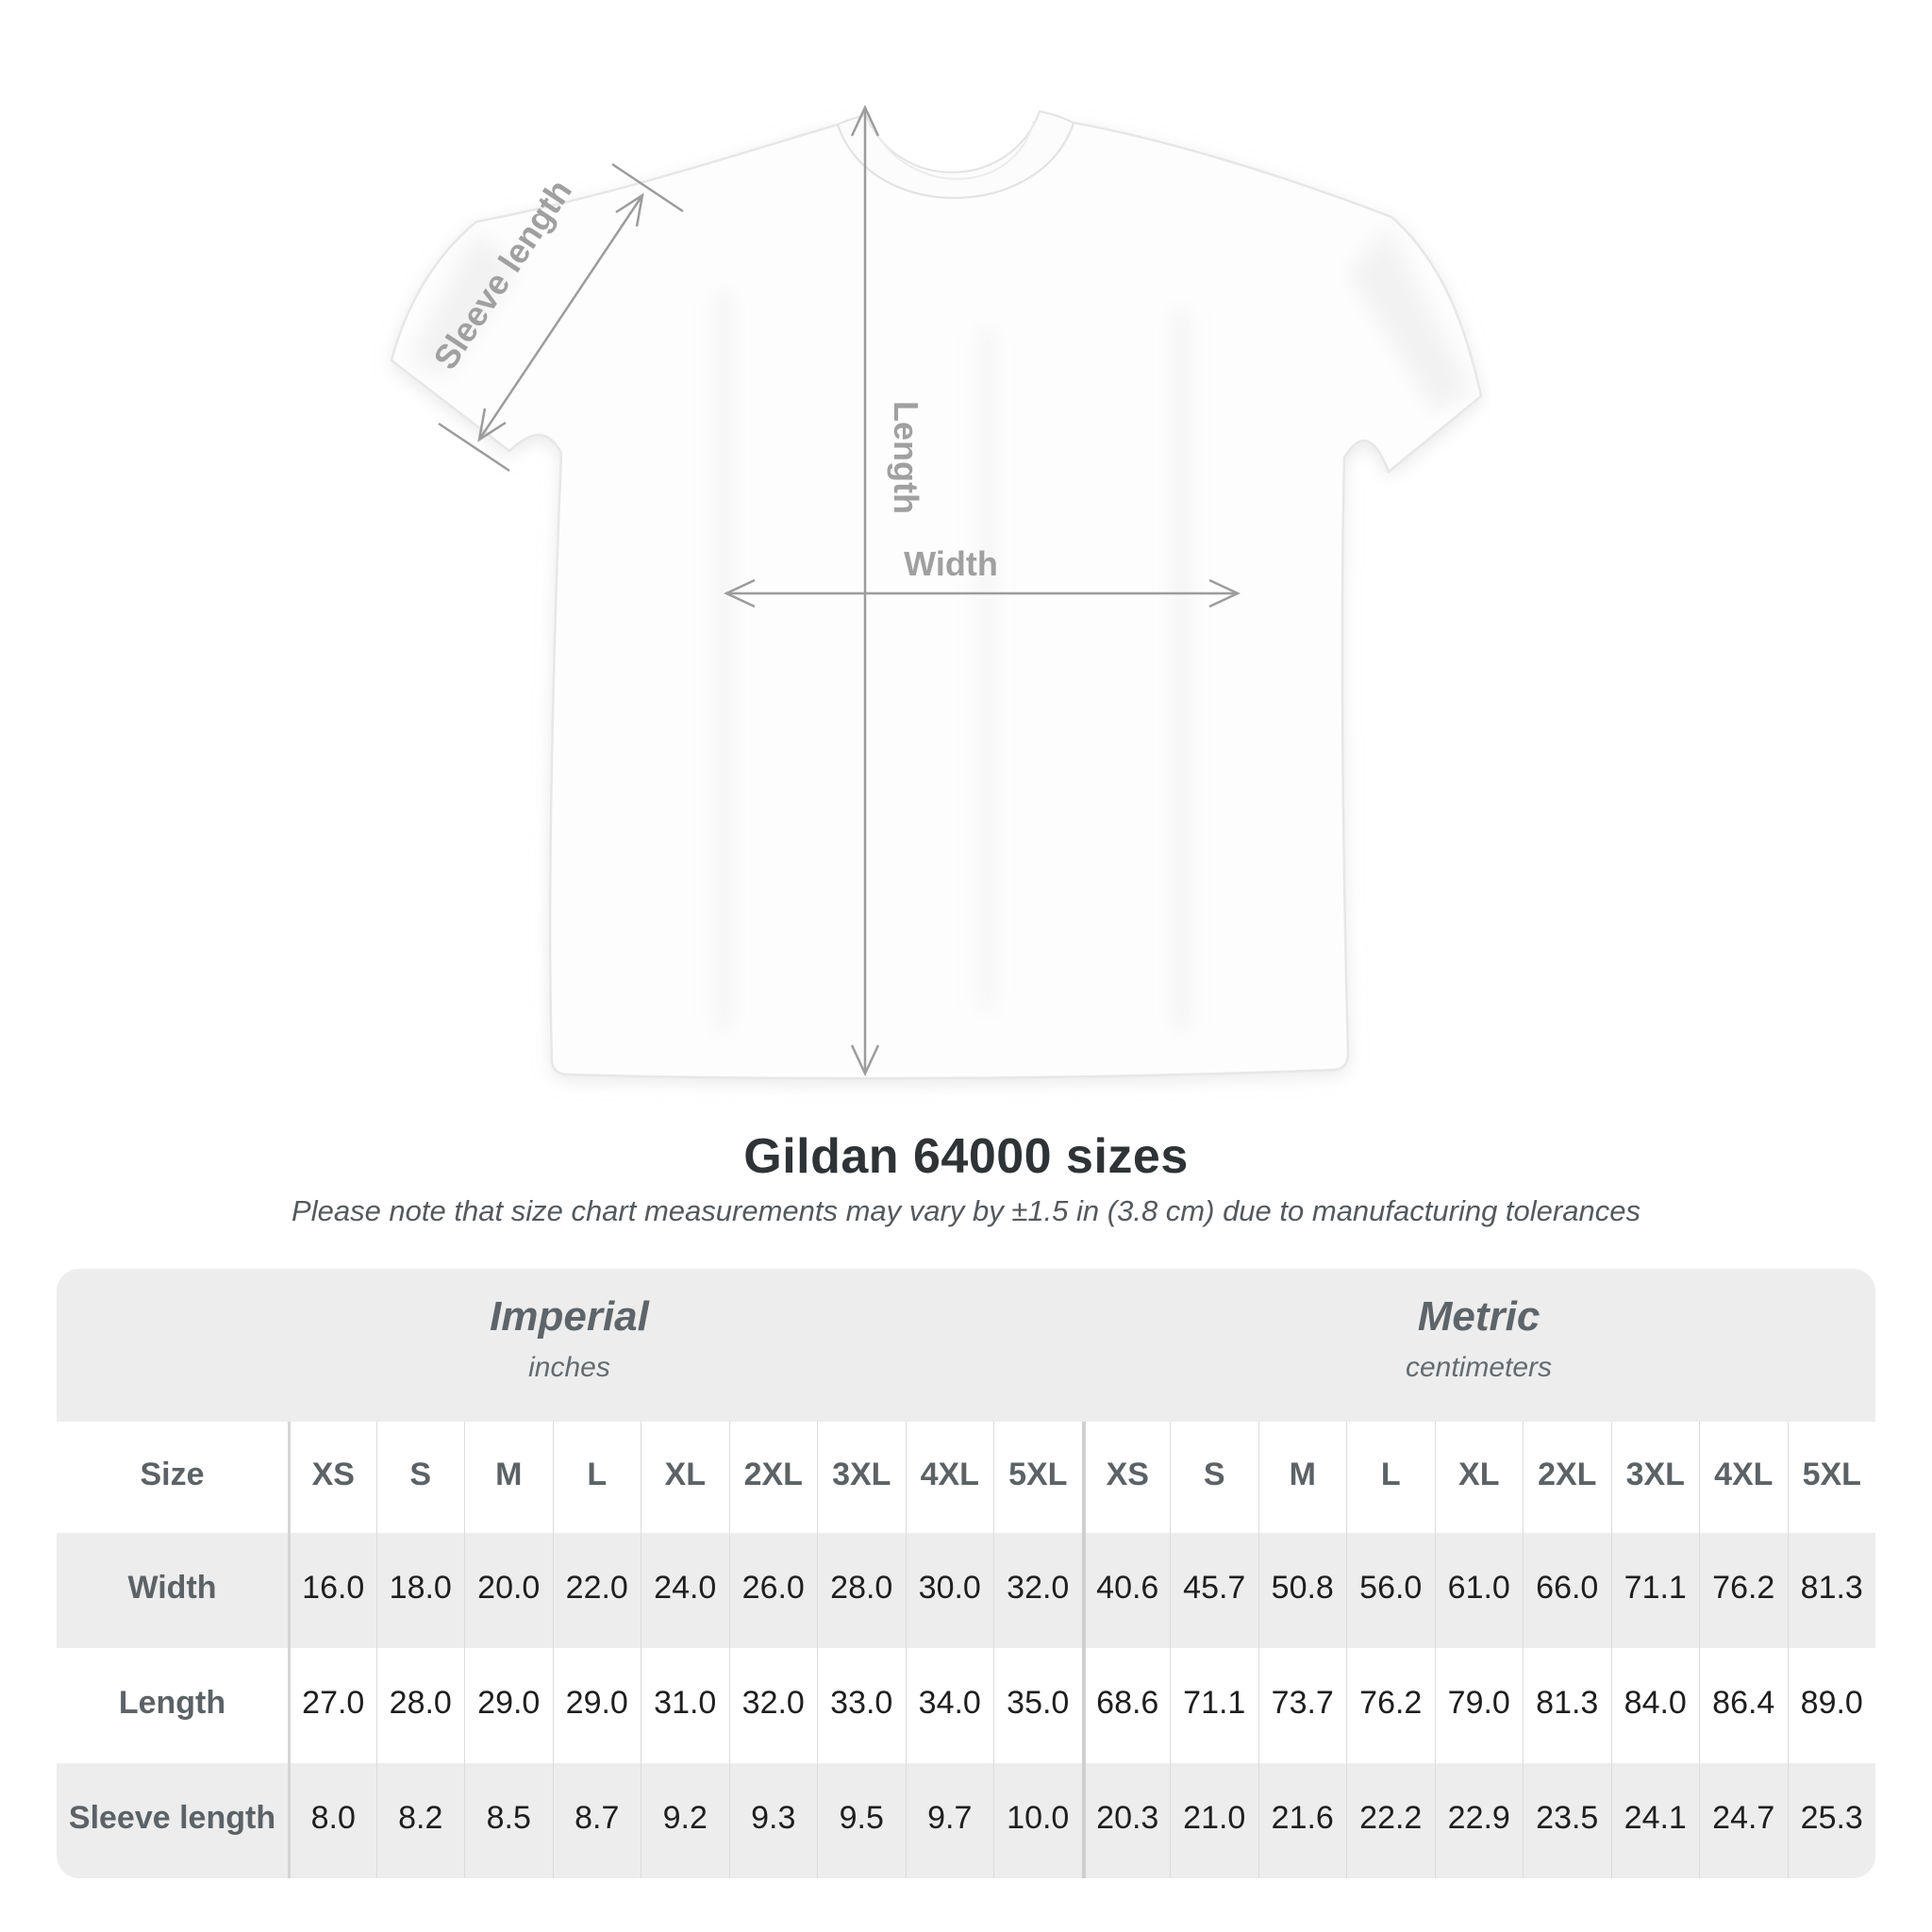 The height and width of the screenshot is (1932, 1932). I want to click on sleeve-length-arrow, so click(561, 317).